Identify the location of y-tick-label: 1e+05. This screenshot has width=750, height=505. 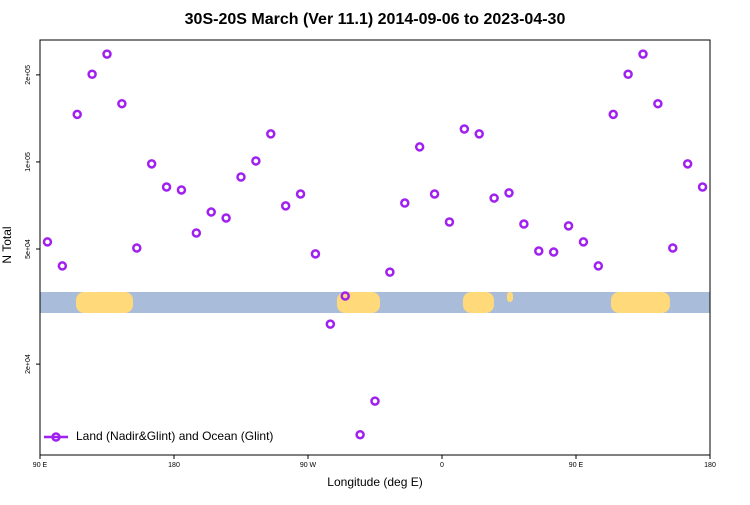
(28, 162).